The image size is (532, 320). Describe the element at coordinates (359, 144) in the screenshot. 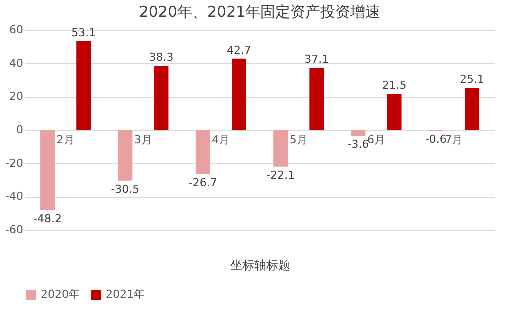

I see `data-label: -3.6` at that location.